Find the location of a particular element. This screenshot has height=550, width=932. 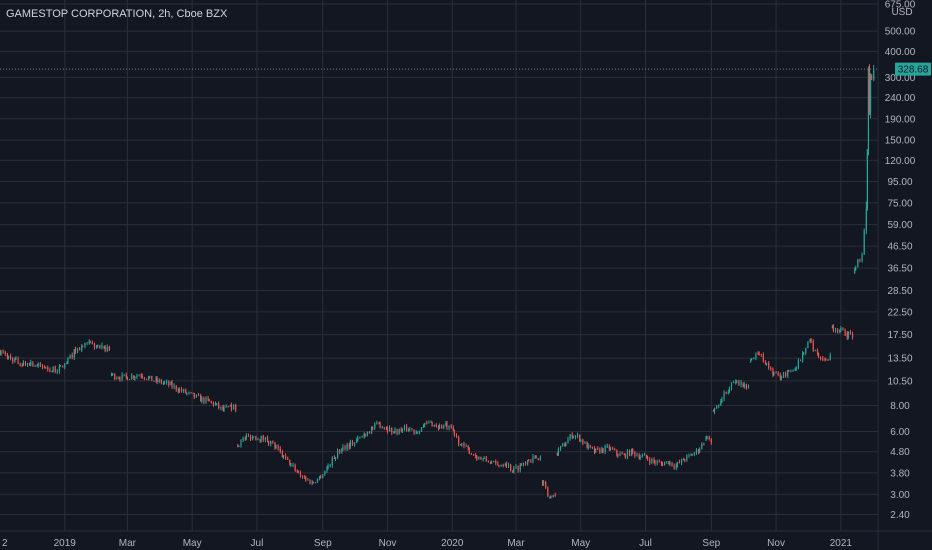

y-tick-label: 36.50 is located at coordinates (899, 269).